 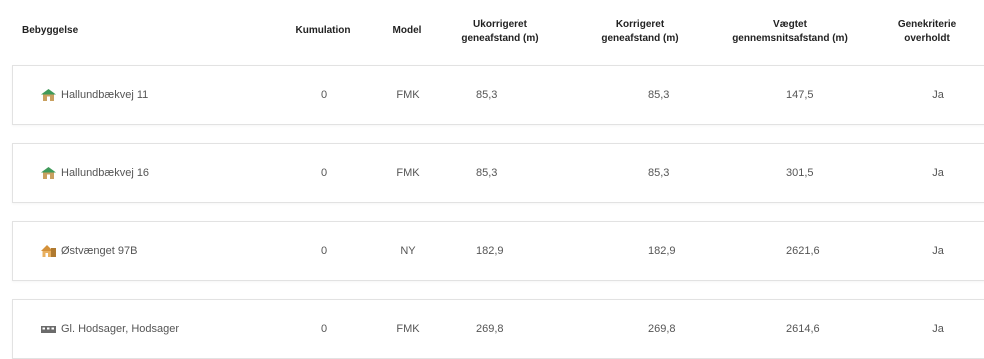 What do you see at coordinates (120, 329) in the screenshot?
I see `building-name: Gl. Hodsager, Hodsager` at bounding box center [120, 329].